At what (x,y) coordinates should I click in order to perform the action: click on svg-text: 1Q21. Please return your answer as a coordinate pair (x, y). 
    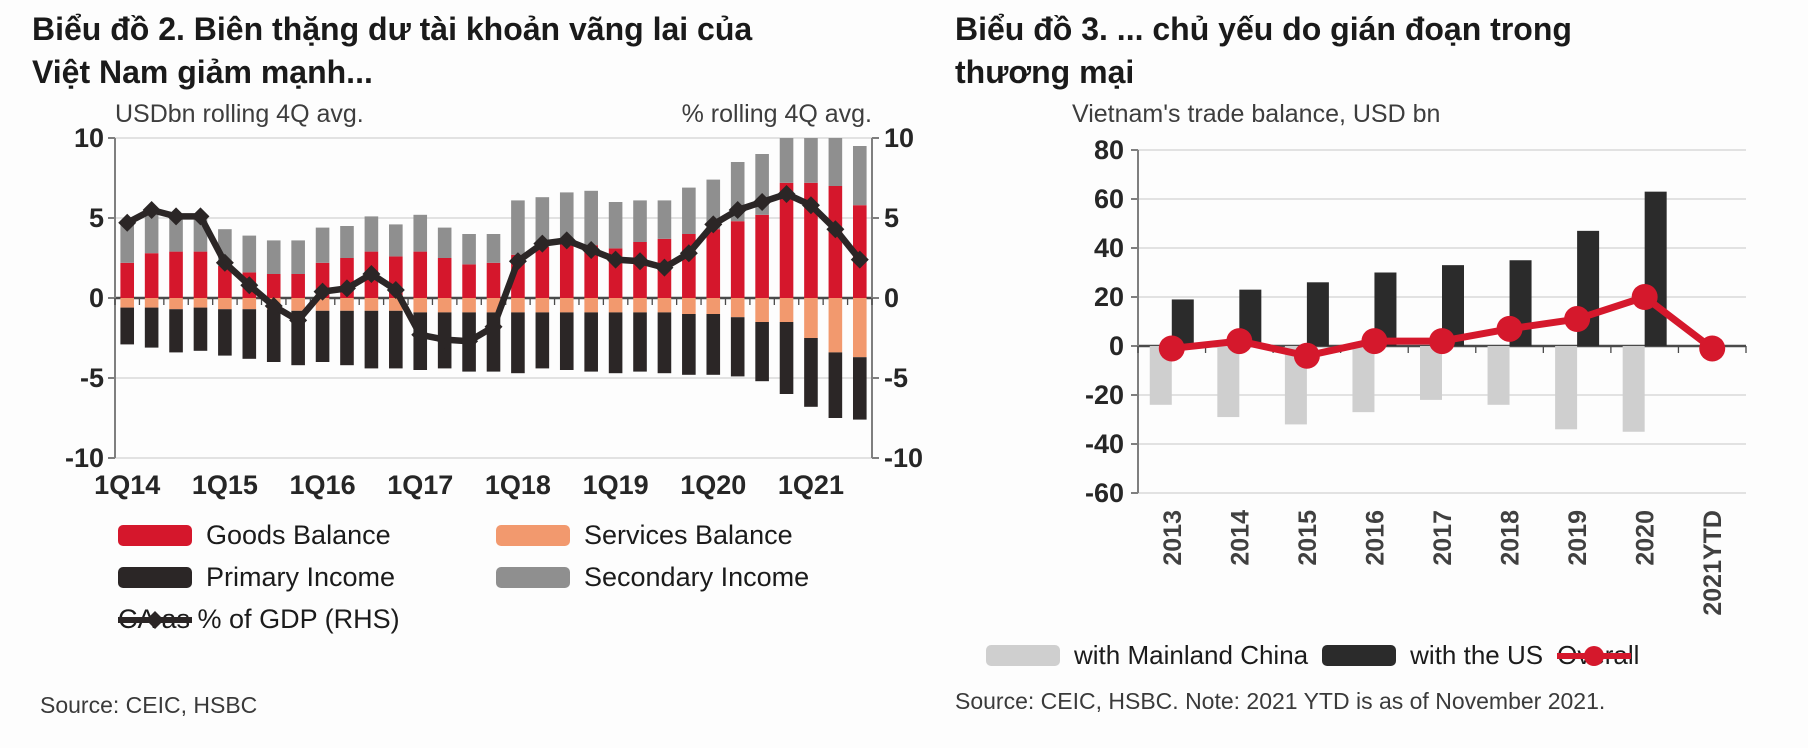
    Looking at the image, I should click on (811, 485).